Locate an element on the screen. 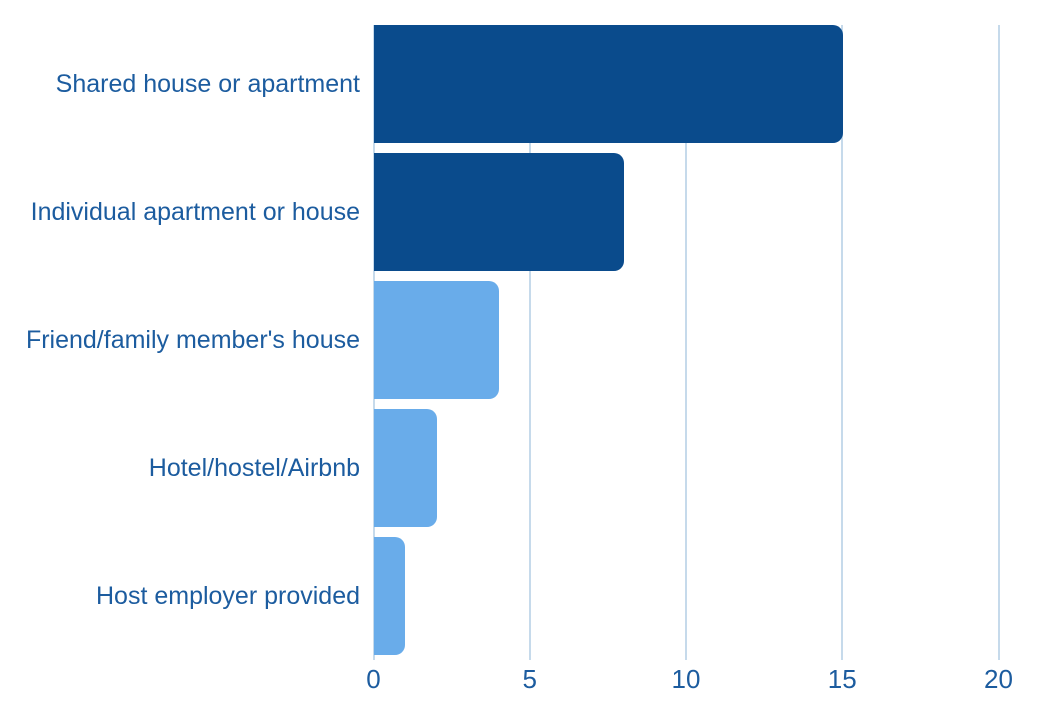 The image size is (1037, 720). x-tick-label: 10 is located at coordinates (686, 679).